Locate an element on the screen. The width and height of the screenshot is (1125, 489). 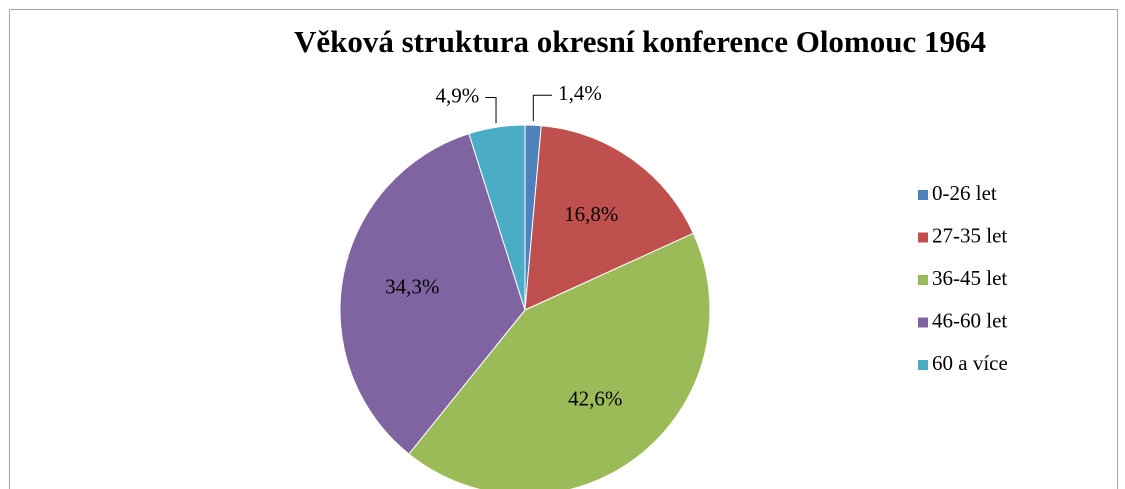
data-label: 42,6% is located at coordinates (595, 398).